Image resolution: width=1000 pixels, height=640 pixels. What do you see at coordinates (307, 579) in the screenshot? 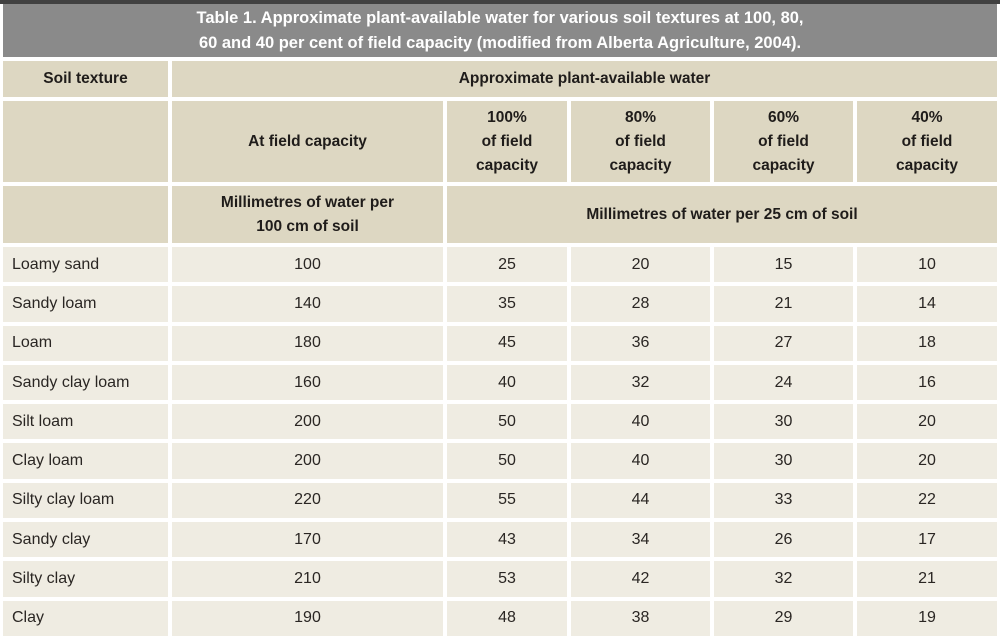
I see `value-cell: 210` at bounding box center [307, 579].